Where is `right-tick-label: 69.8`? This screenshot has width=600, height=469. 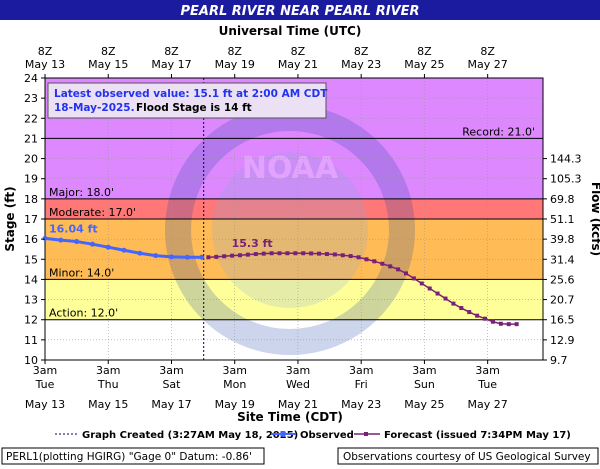 right-tick-label: 69.8 is located at coordinates (562, 199).